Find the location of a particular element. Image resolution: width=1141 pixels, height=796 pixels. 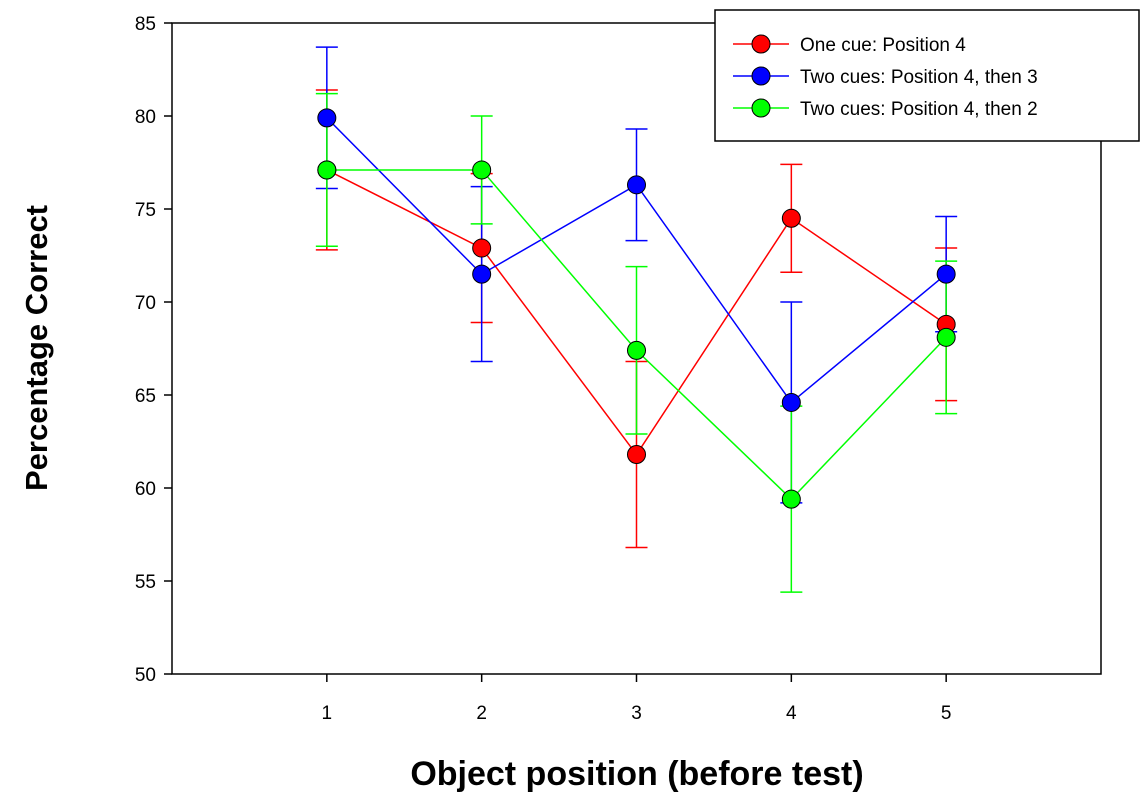

legend-label: Two cues: Position 4, then 2 is located at coordinates (919, 109).